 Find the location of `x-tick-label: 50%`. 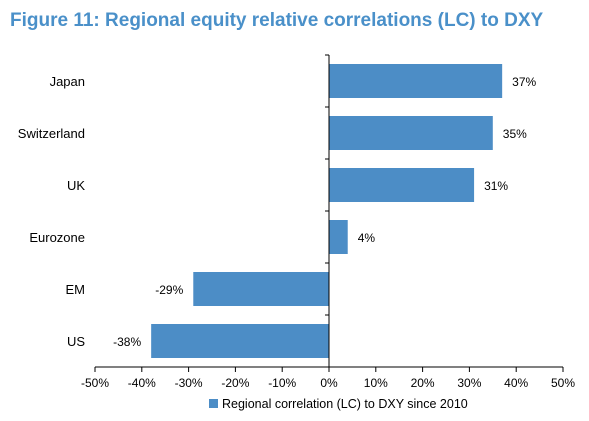

x-tick-label: 50% is located at coordinates (563, 383).